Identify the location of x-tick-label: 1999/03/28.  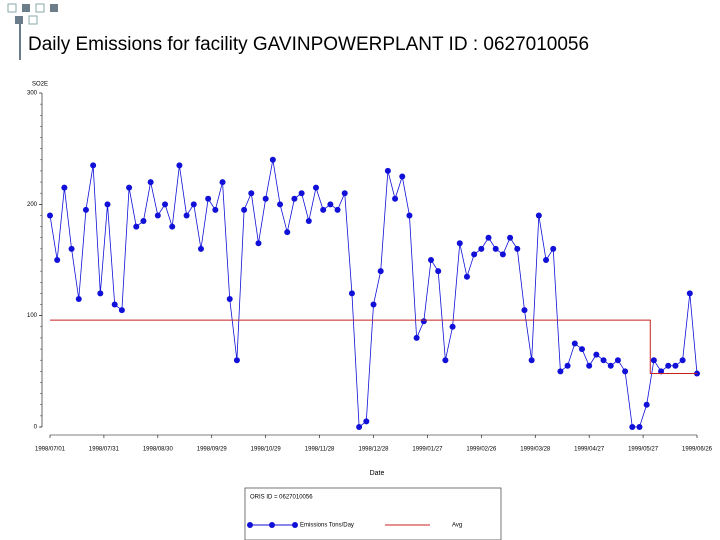
(535, 450).